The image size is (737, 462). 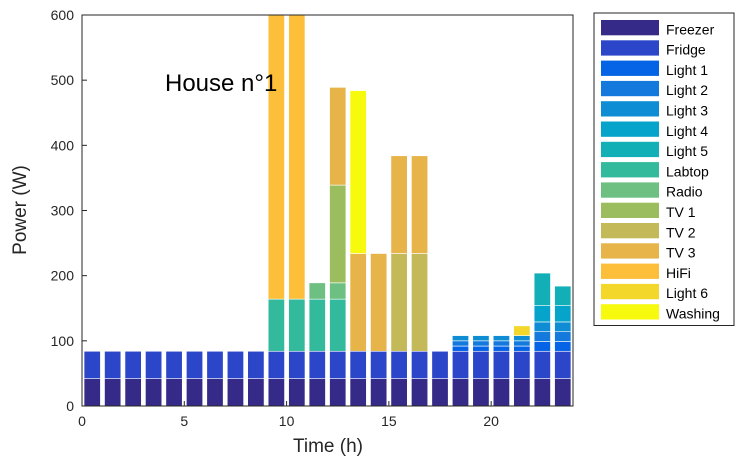 I want to click on bar-segment-light-1-h18, so click(x=460, y=348).